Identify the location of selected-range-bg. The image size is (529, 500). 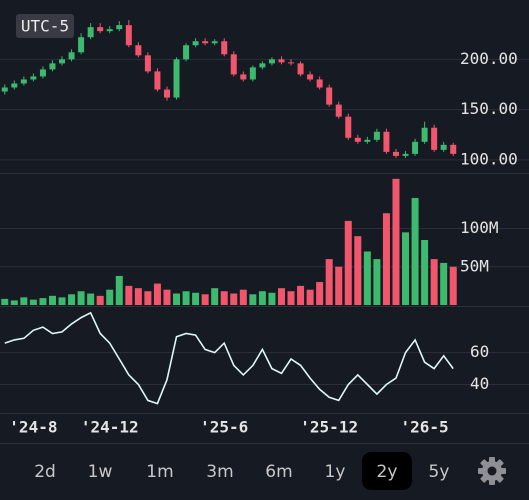
(387, 471).